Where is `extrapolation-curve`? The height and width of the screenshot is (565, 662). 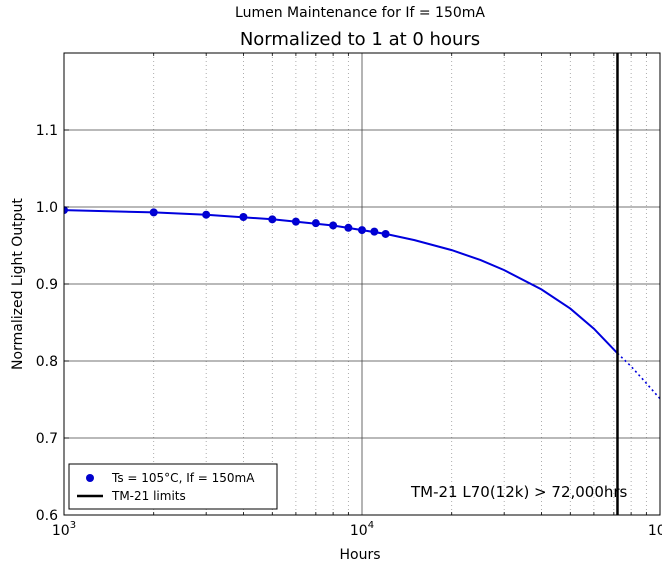 extrapolation-curve is located at coordinates (638, 376).